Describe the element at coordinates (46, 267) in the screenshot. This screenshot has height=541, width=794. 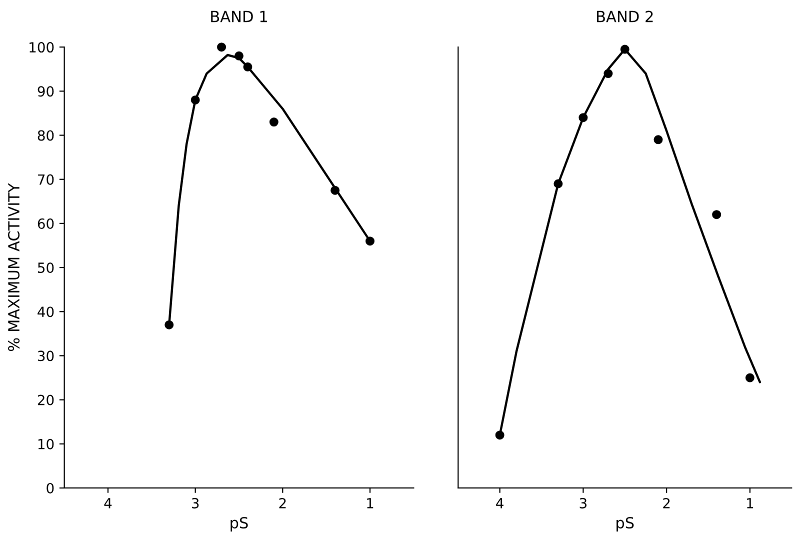
I see `y-tick-label: 50` at that location.